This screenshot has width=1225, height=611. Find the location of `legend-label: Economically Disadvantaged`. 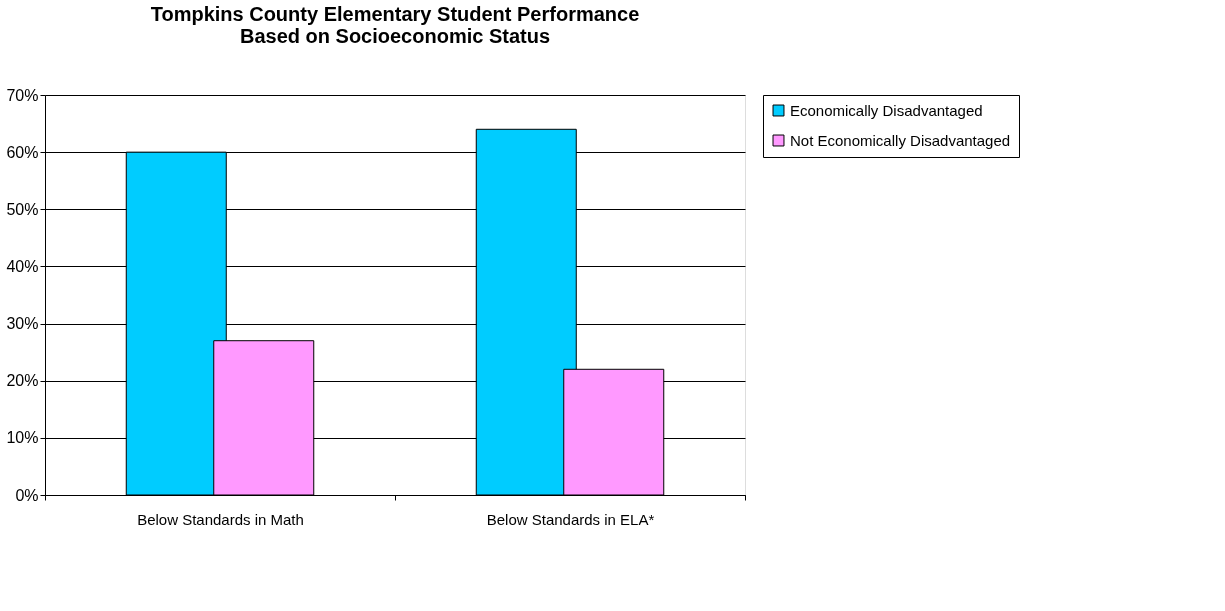

legend-label: Economically Disadvantaged is located at coordinates (886, 110).